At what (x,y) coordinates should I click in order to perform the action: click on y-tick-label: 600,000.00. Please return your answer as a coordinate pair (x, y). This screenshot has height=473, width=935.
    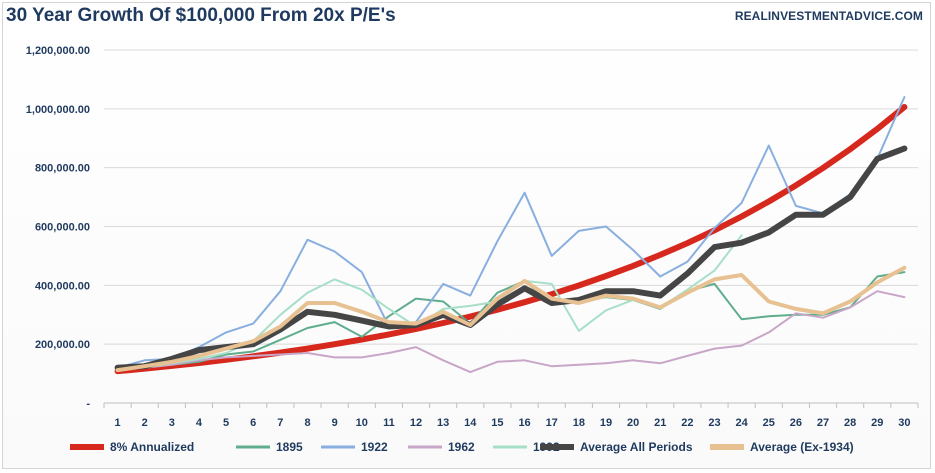
    Looking at the image, I should click on (62, 228).